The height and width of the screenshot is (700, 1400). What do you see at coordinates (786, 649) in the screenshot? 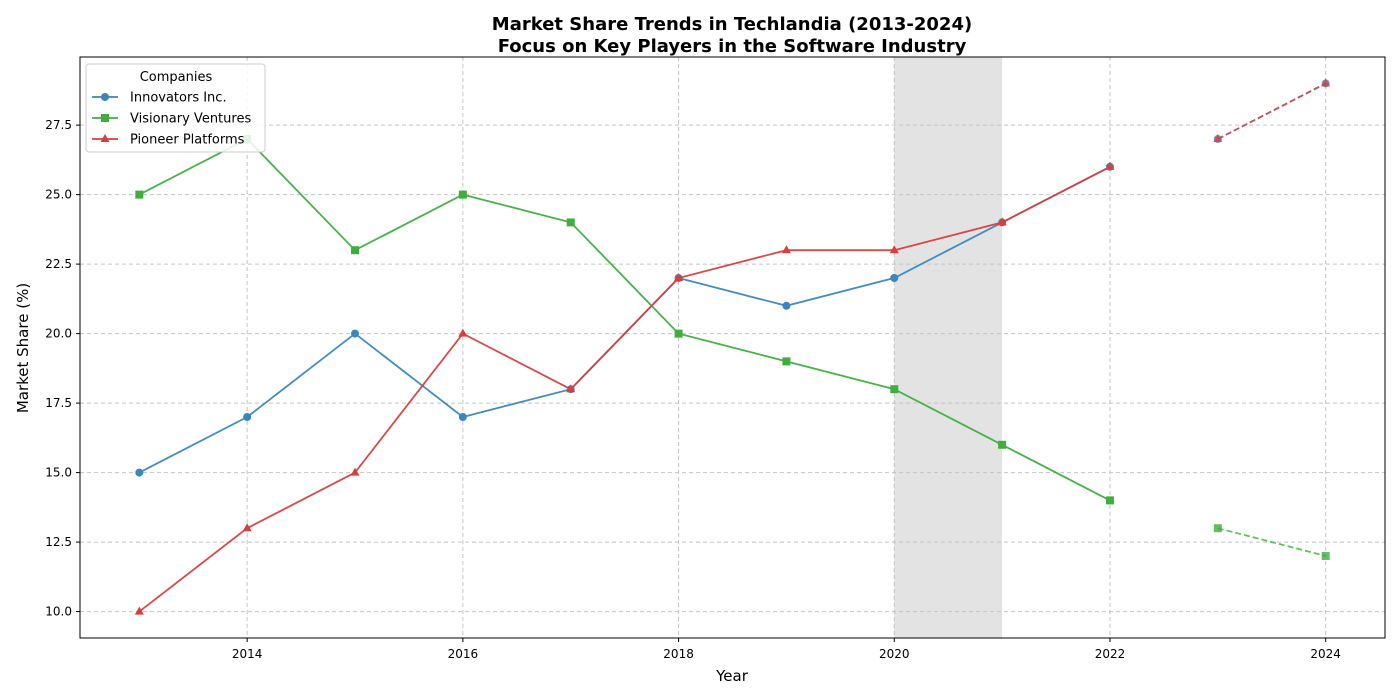
I see `x-axis-ticks: 2014 2016 2018 2020 2022 2024` at bounding box center [786, 649].